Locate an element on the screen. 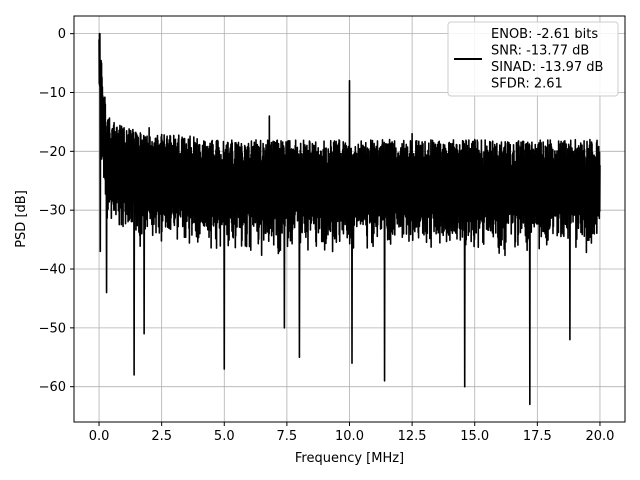  x-tick-label: 0.0 is located at coordinates (99, 436).